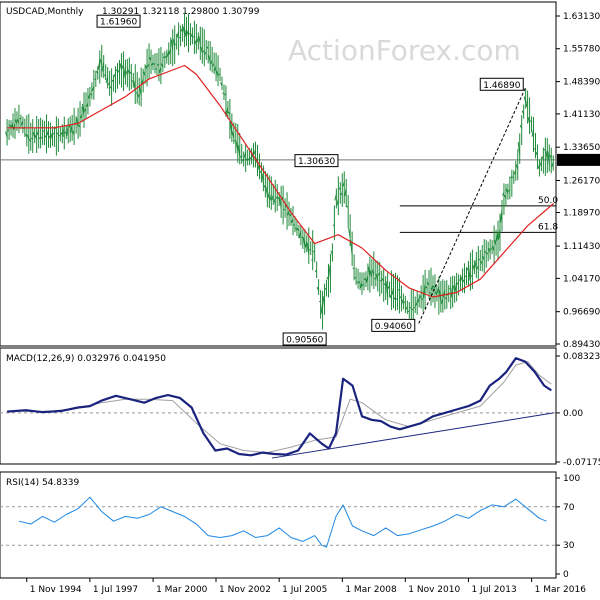 The width and height of the screenshot is (600, 600). I want to click on y-tick-label: 0, so click(566, 575).